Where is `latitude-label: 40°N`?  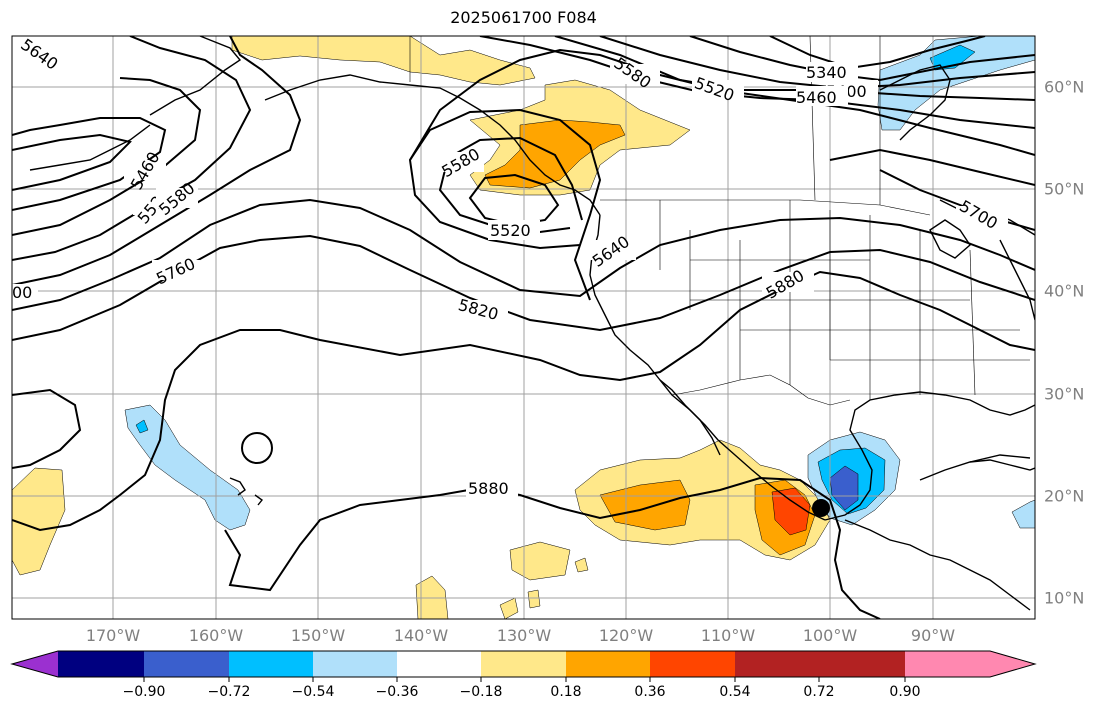
latitude-label: 40°N is located at coordinates (1064, 291).